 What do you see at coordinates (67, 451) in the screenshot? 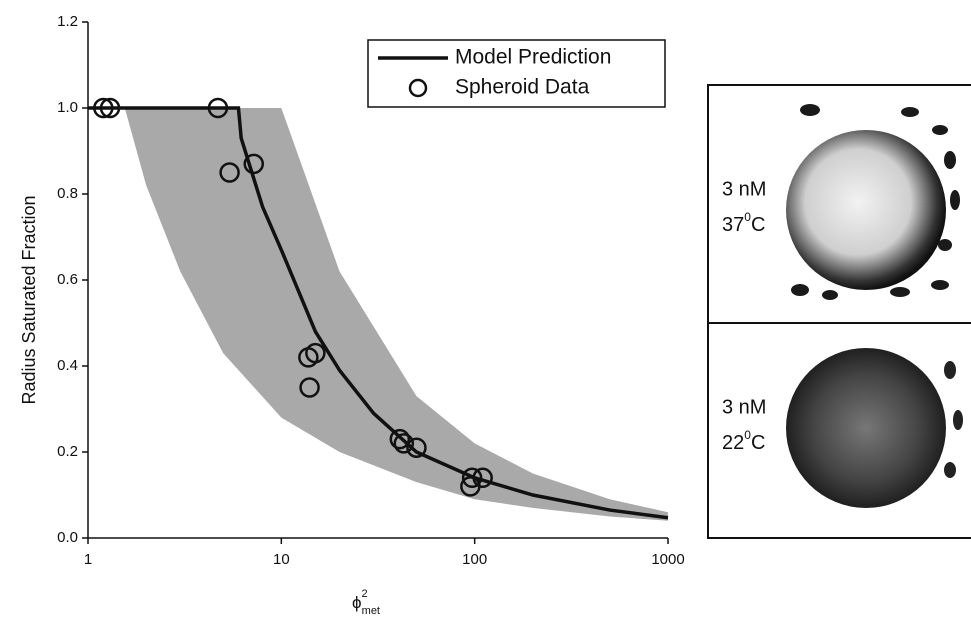
I see `y-tick-label: 0.2` at bounding box center [67, 451].